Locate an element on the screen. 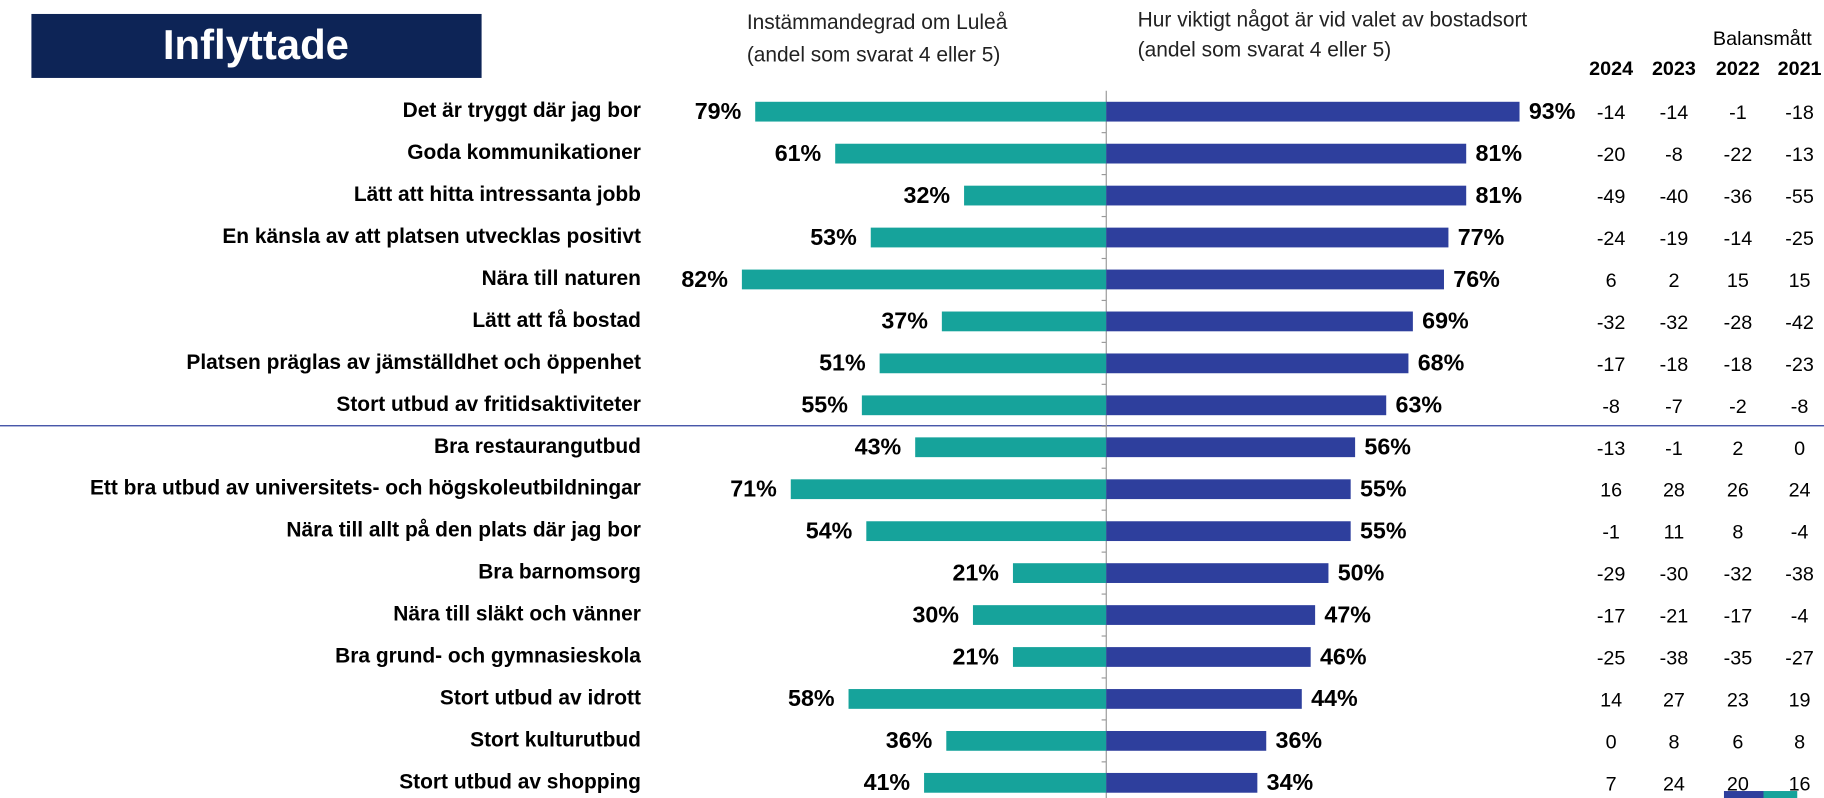 The height and width of the screenshot is (798, 1824). category-label: Stort kulturutbud is located at coordinates (555, 739).